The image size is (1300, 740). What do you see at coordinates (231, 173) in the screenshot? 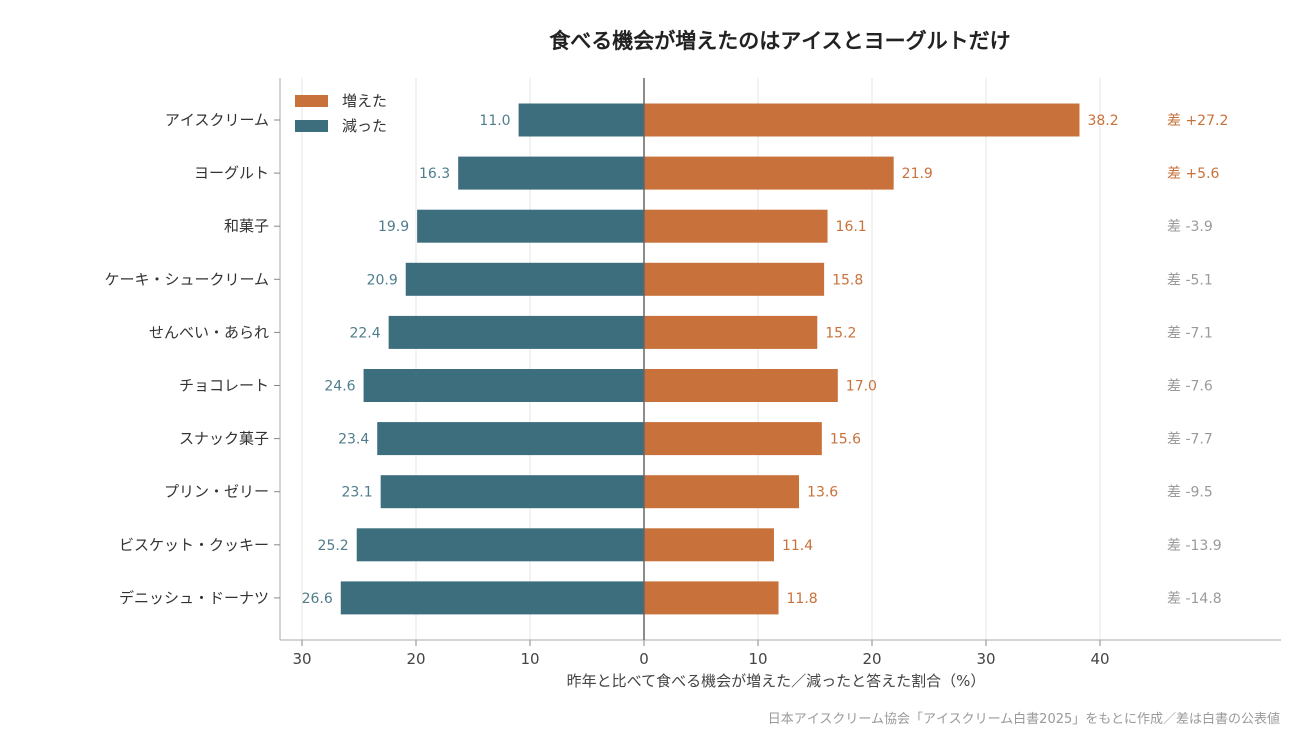
I see `category-label: ヨーグルト` at bounding box center [231, 173].